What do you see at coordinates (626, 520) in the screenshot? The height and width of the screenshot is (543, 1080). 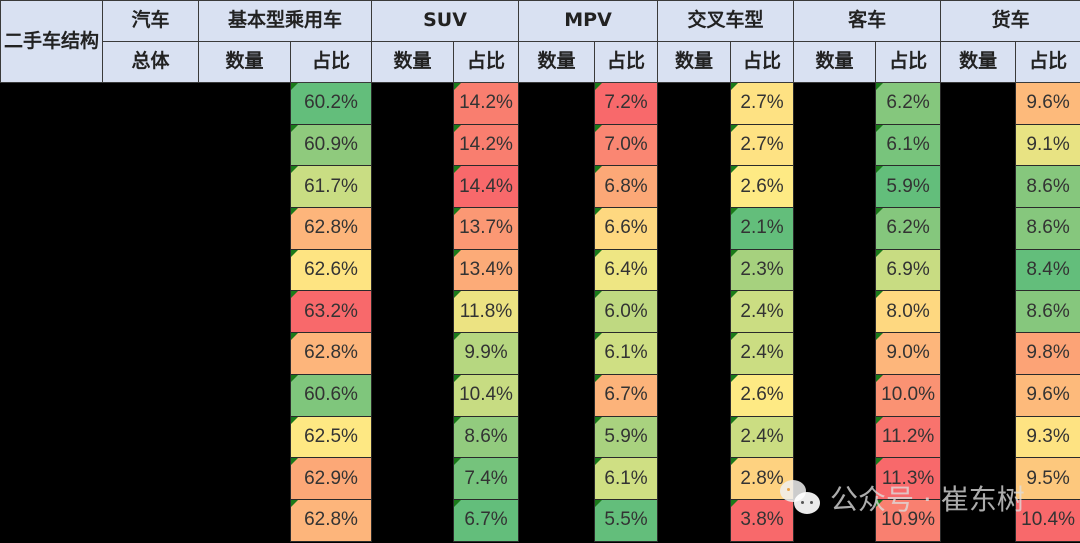 I see `mpv-ratio-cell: 5.5%` at bounding box center [626, 520].